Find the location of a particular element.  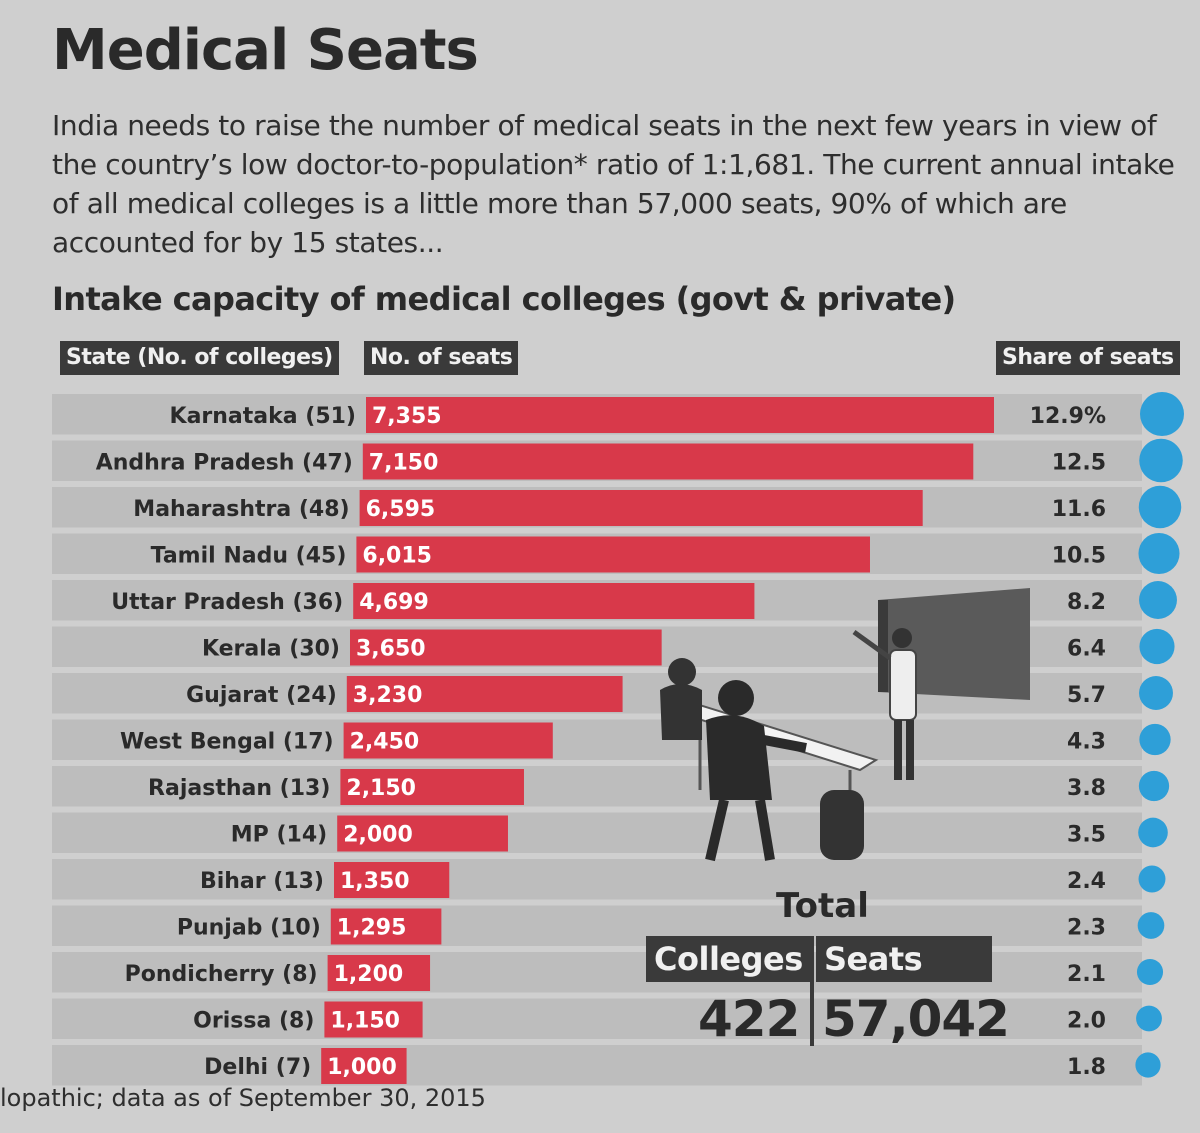

share-value-label: 11.6 is located at coordinates (1079, 509).